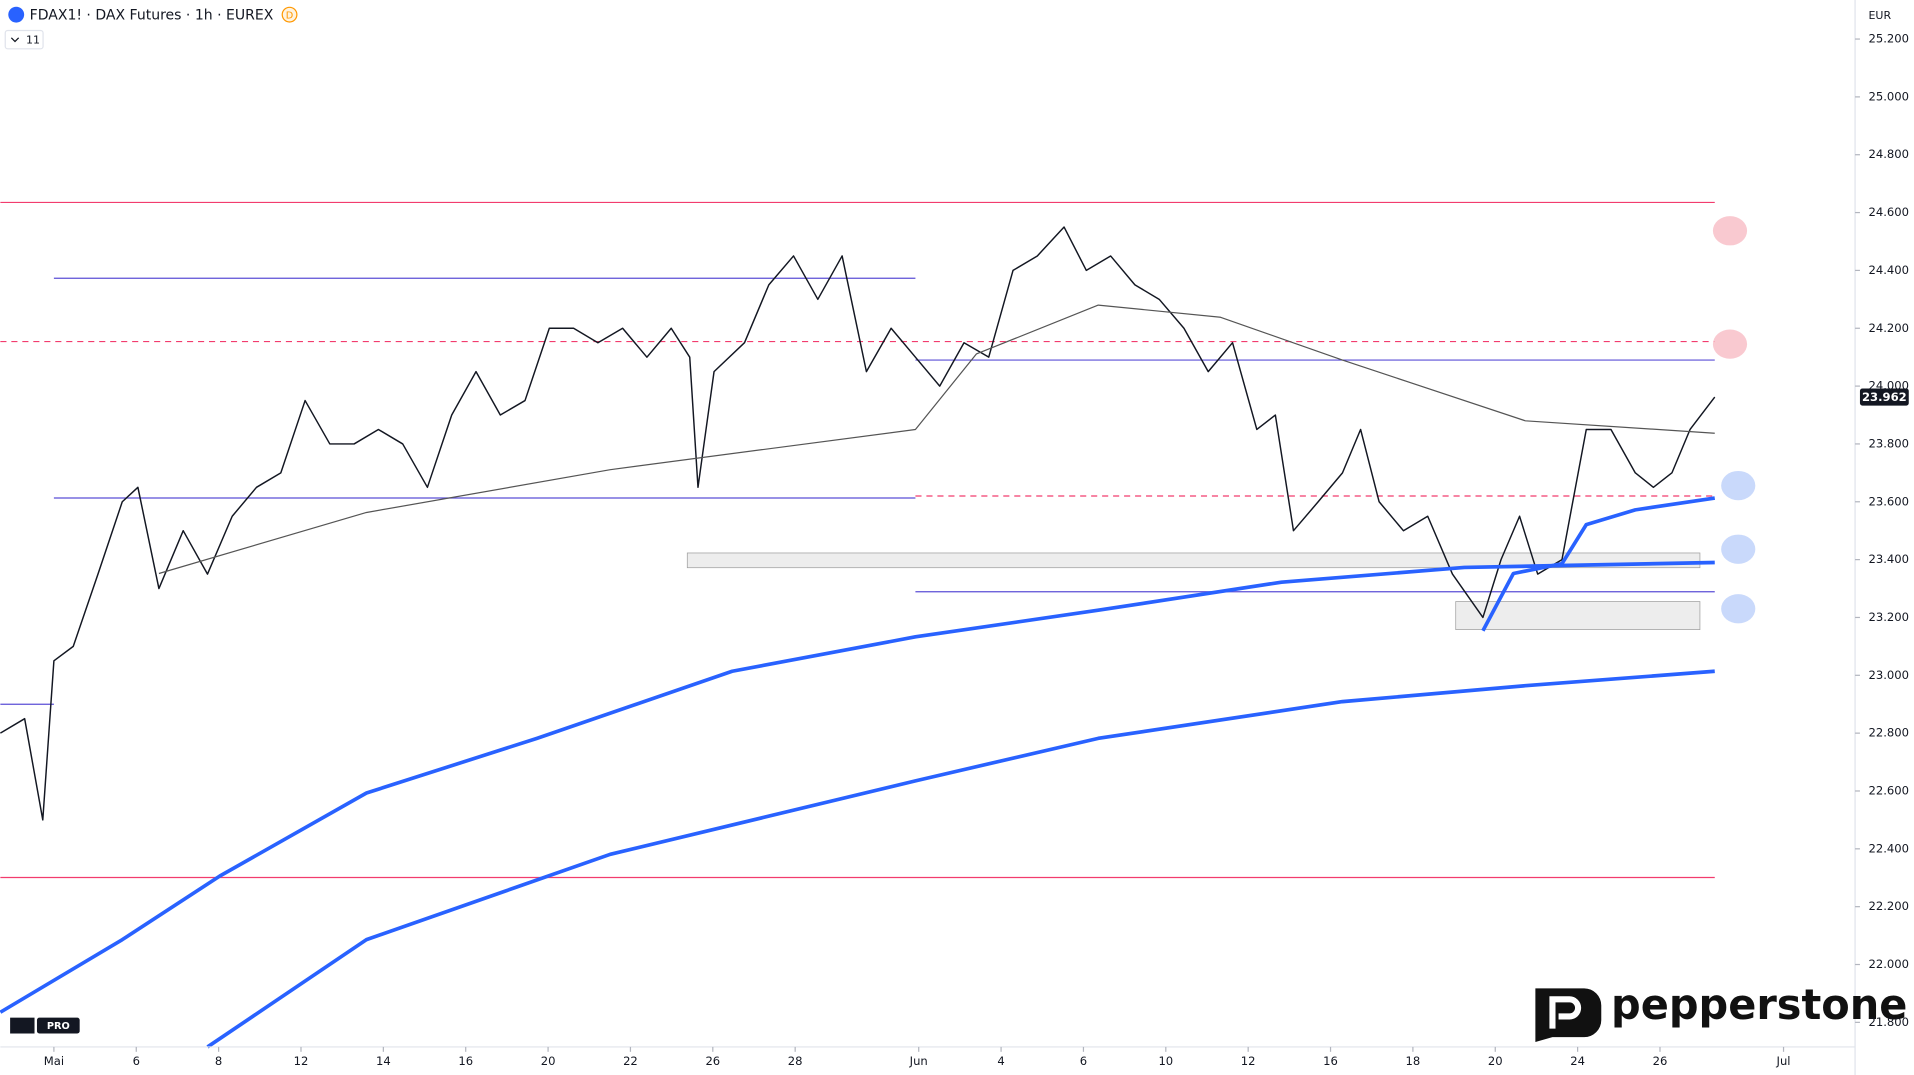 The width and height of the screenshot is (1914, 1075). What do you see at coordinates (1000, 1061) in the screenshot?
I see `x-tick-label: 4` at bounding box center [1000, 1061].